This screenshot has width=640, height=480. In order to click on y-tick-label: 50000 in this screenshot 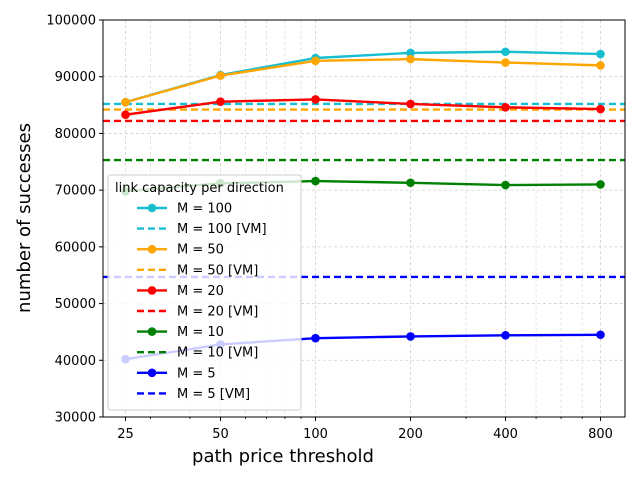, I will do `click(75, 304)`.